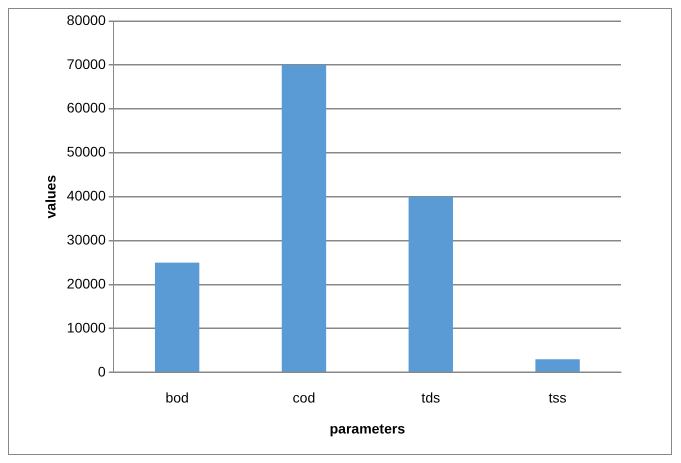 This screenshot has height=463, width=681. I want to click on y-tick-label: 10000, so click(86, 327).